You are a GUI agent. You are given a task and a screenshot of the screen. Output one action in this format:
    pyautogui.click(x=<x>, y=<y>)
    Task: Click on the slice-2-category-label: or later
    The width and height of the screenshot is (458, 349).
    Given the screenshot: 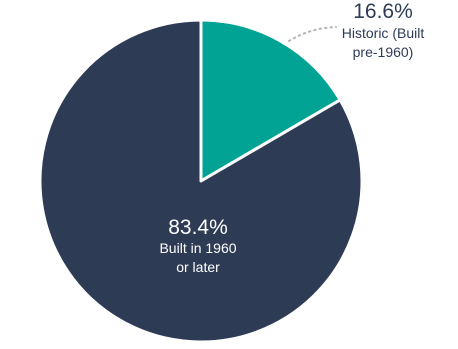 What is the action you would take?
    pyautogui.click(x=198, y=267)
    